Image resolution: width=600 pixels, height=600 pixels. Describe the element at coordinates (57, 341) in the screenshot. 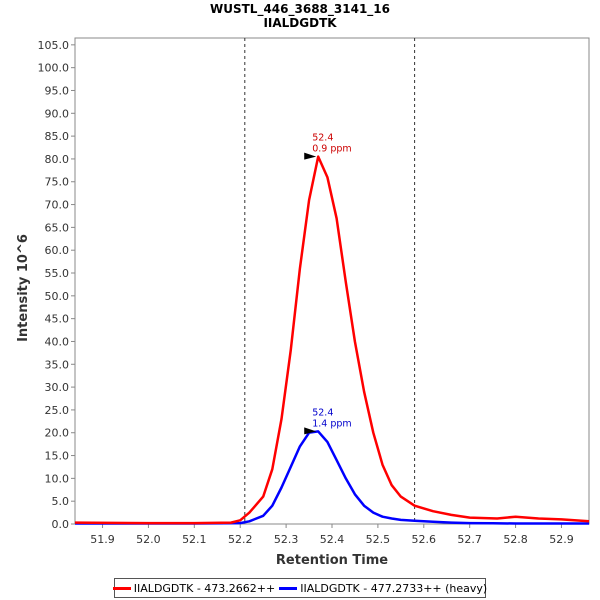

I see `y-tick-label: 40.0` at that location.